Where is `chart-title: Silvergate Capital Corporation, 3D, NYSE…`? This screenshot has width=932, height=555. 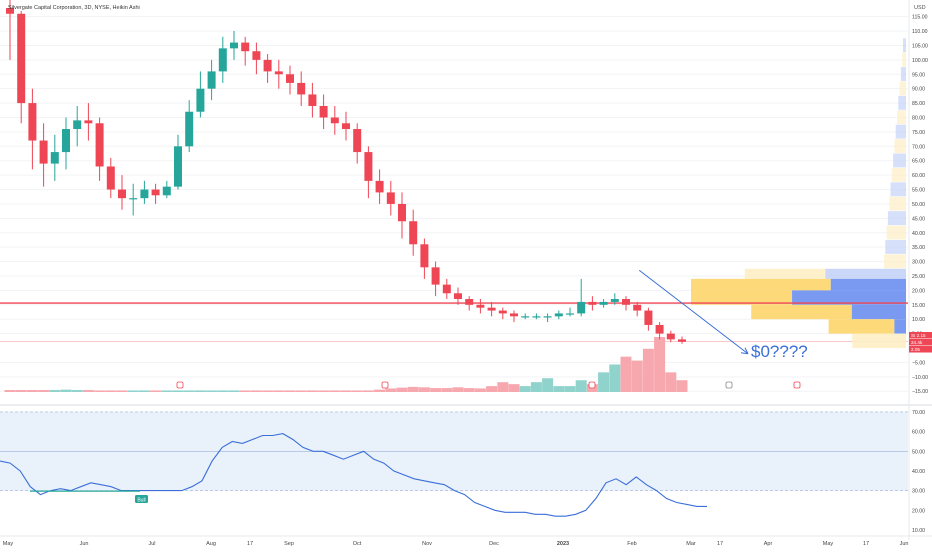 chart-title: Silvergate Capital Corporation, 3D, NYSE… is located at coordinates (74, 8).